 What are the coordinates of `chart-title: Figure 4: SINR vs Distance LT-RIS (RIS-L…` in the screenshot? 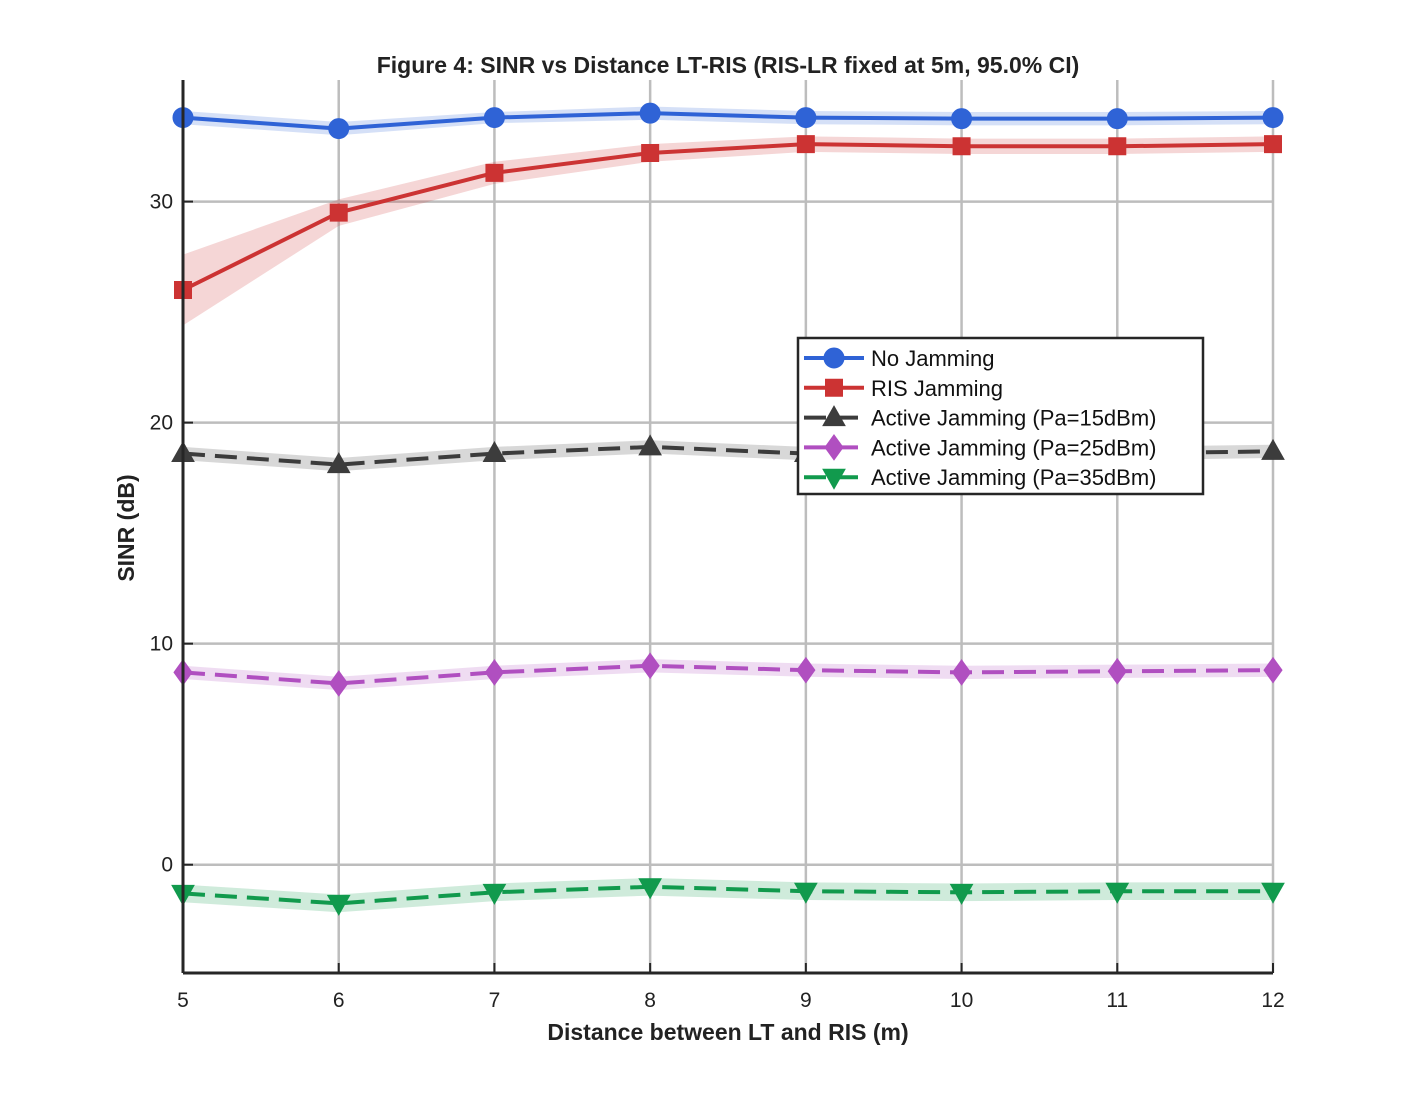 It's located at (728, 65).